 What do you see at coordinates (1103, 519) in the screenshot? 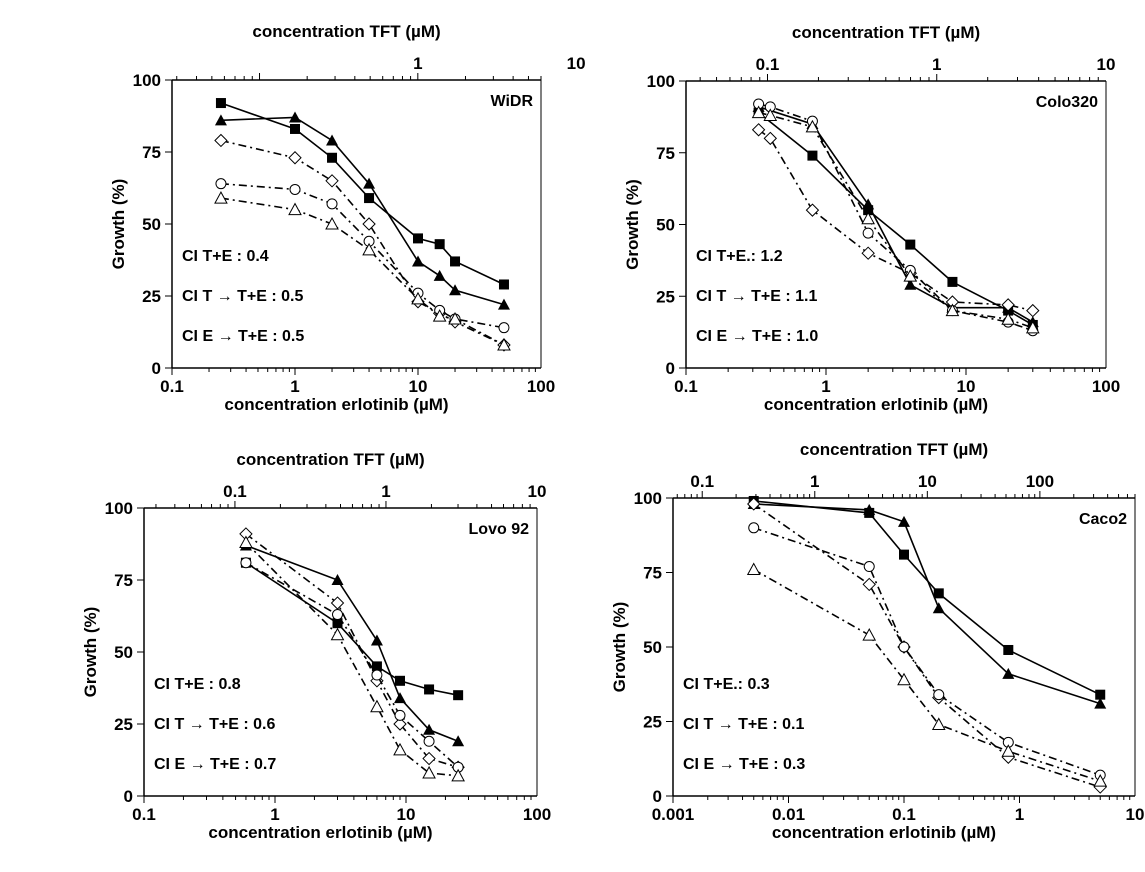
I see `panel-title: Caco2` at bounding box center [1103, 519].